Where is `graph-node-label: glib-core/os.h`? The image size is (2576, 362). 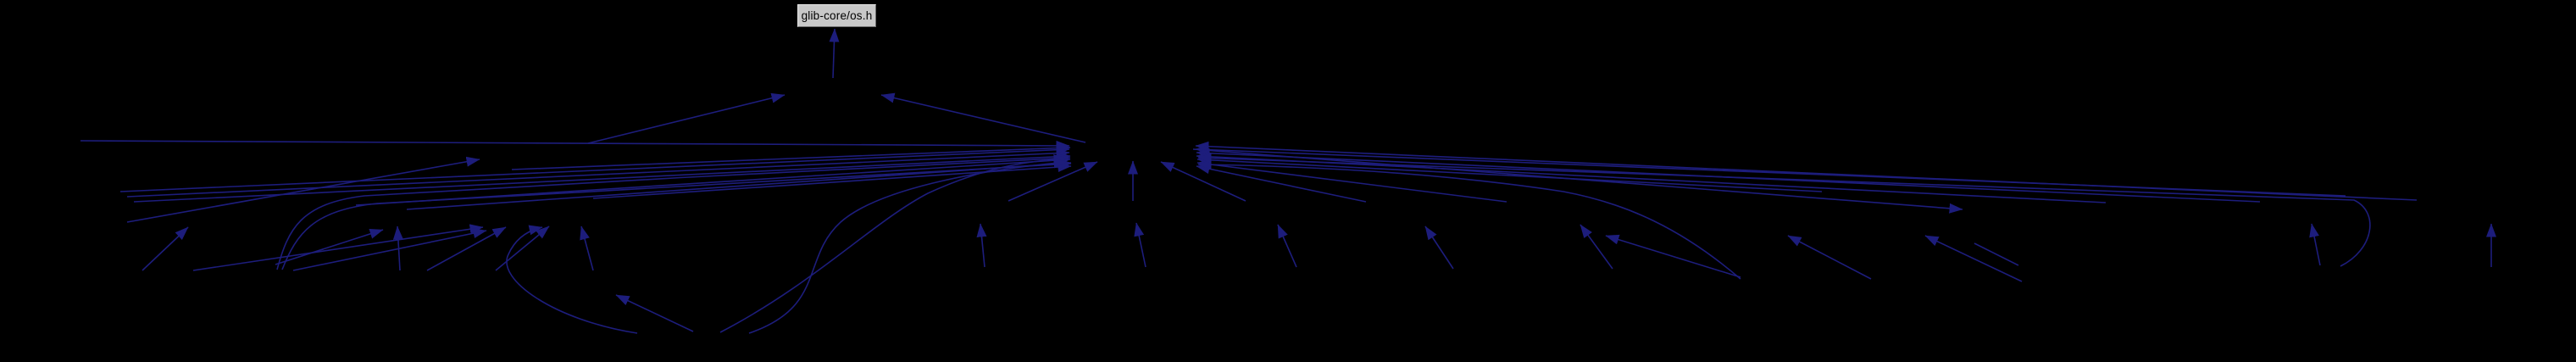 graph-node-label: glib-core/os.h is located at coordinates (837, 16).